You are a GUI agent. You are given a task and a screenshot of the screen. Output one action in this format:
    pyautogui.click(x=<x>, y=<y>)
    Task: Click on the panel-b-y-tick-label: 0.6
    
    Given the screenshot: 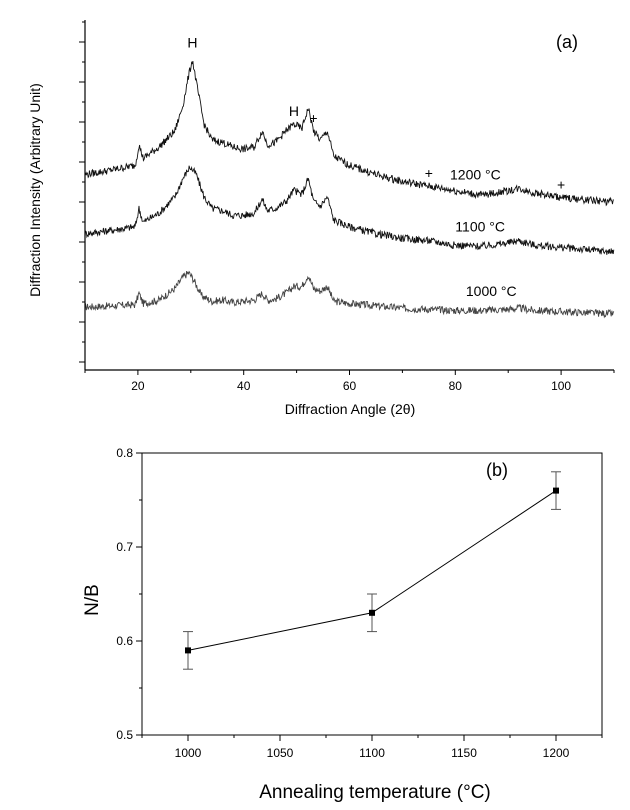 What is the action you would take?
    pyautogui.click(x=124, y=641)
    